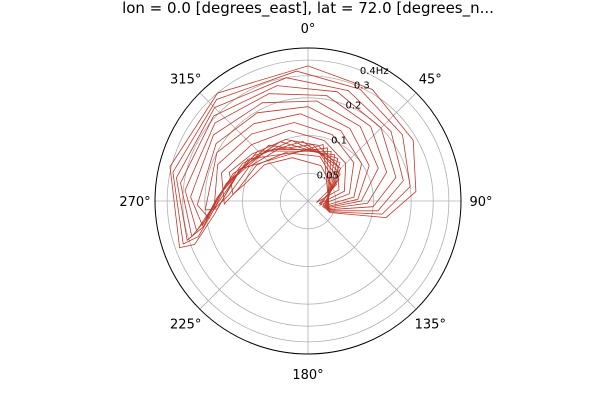 This screenshot has width=600, height=400. I want to click on angle-tick-label: 135°, so click(430, 324).